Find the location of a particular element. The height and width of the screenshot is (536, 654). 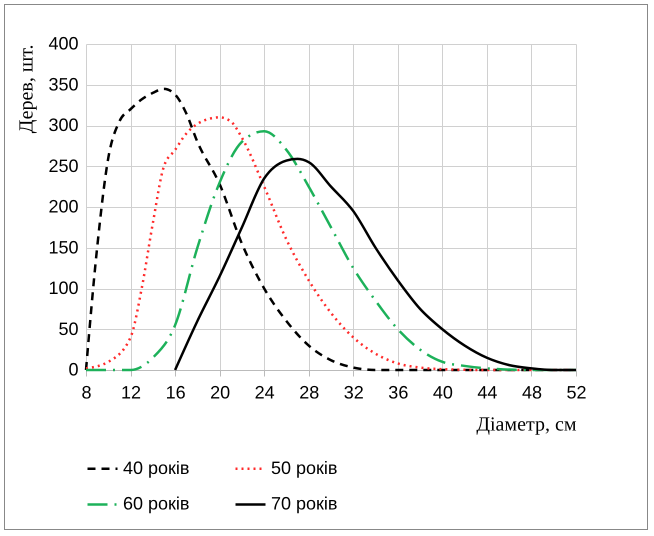

y-tick-label: 50 is located at coordinates (68, 328).